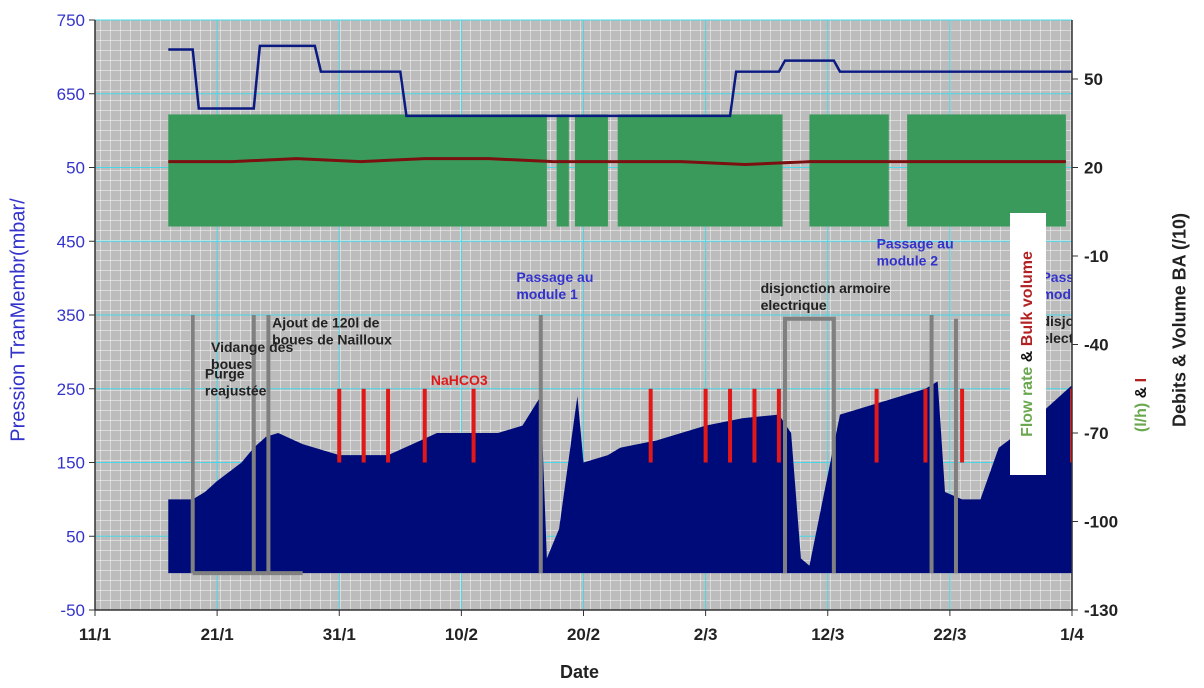 Image resolution: width=1204 pixels, height=688 pixels. I want to click on y-left-tick-label: 350, so click(71, 315).